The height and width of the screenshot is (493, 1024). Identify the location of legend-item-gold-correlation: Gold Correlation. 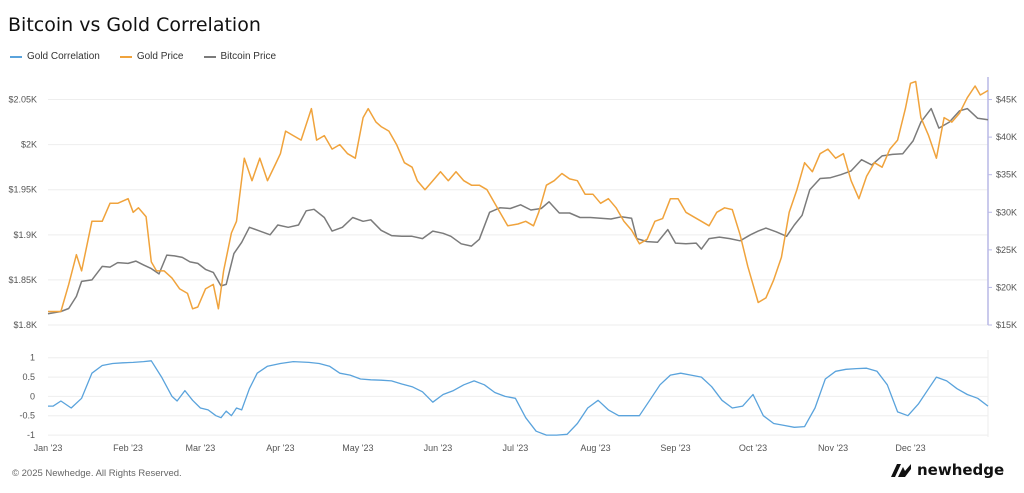
(55, 56).